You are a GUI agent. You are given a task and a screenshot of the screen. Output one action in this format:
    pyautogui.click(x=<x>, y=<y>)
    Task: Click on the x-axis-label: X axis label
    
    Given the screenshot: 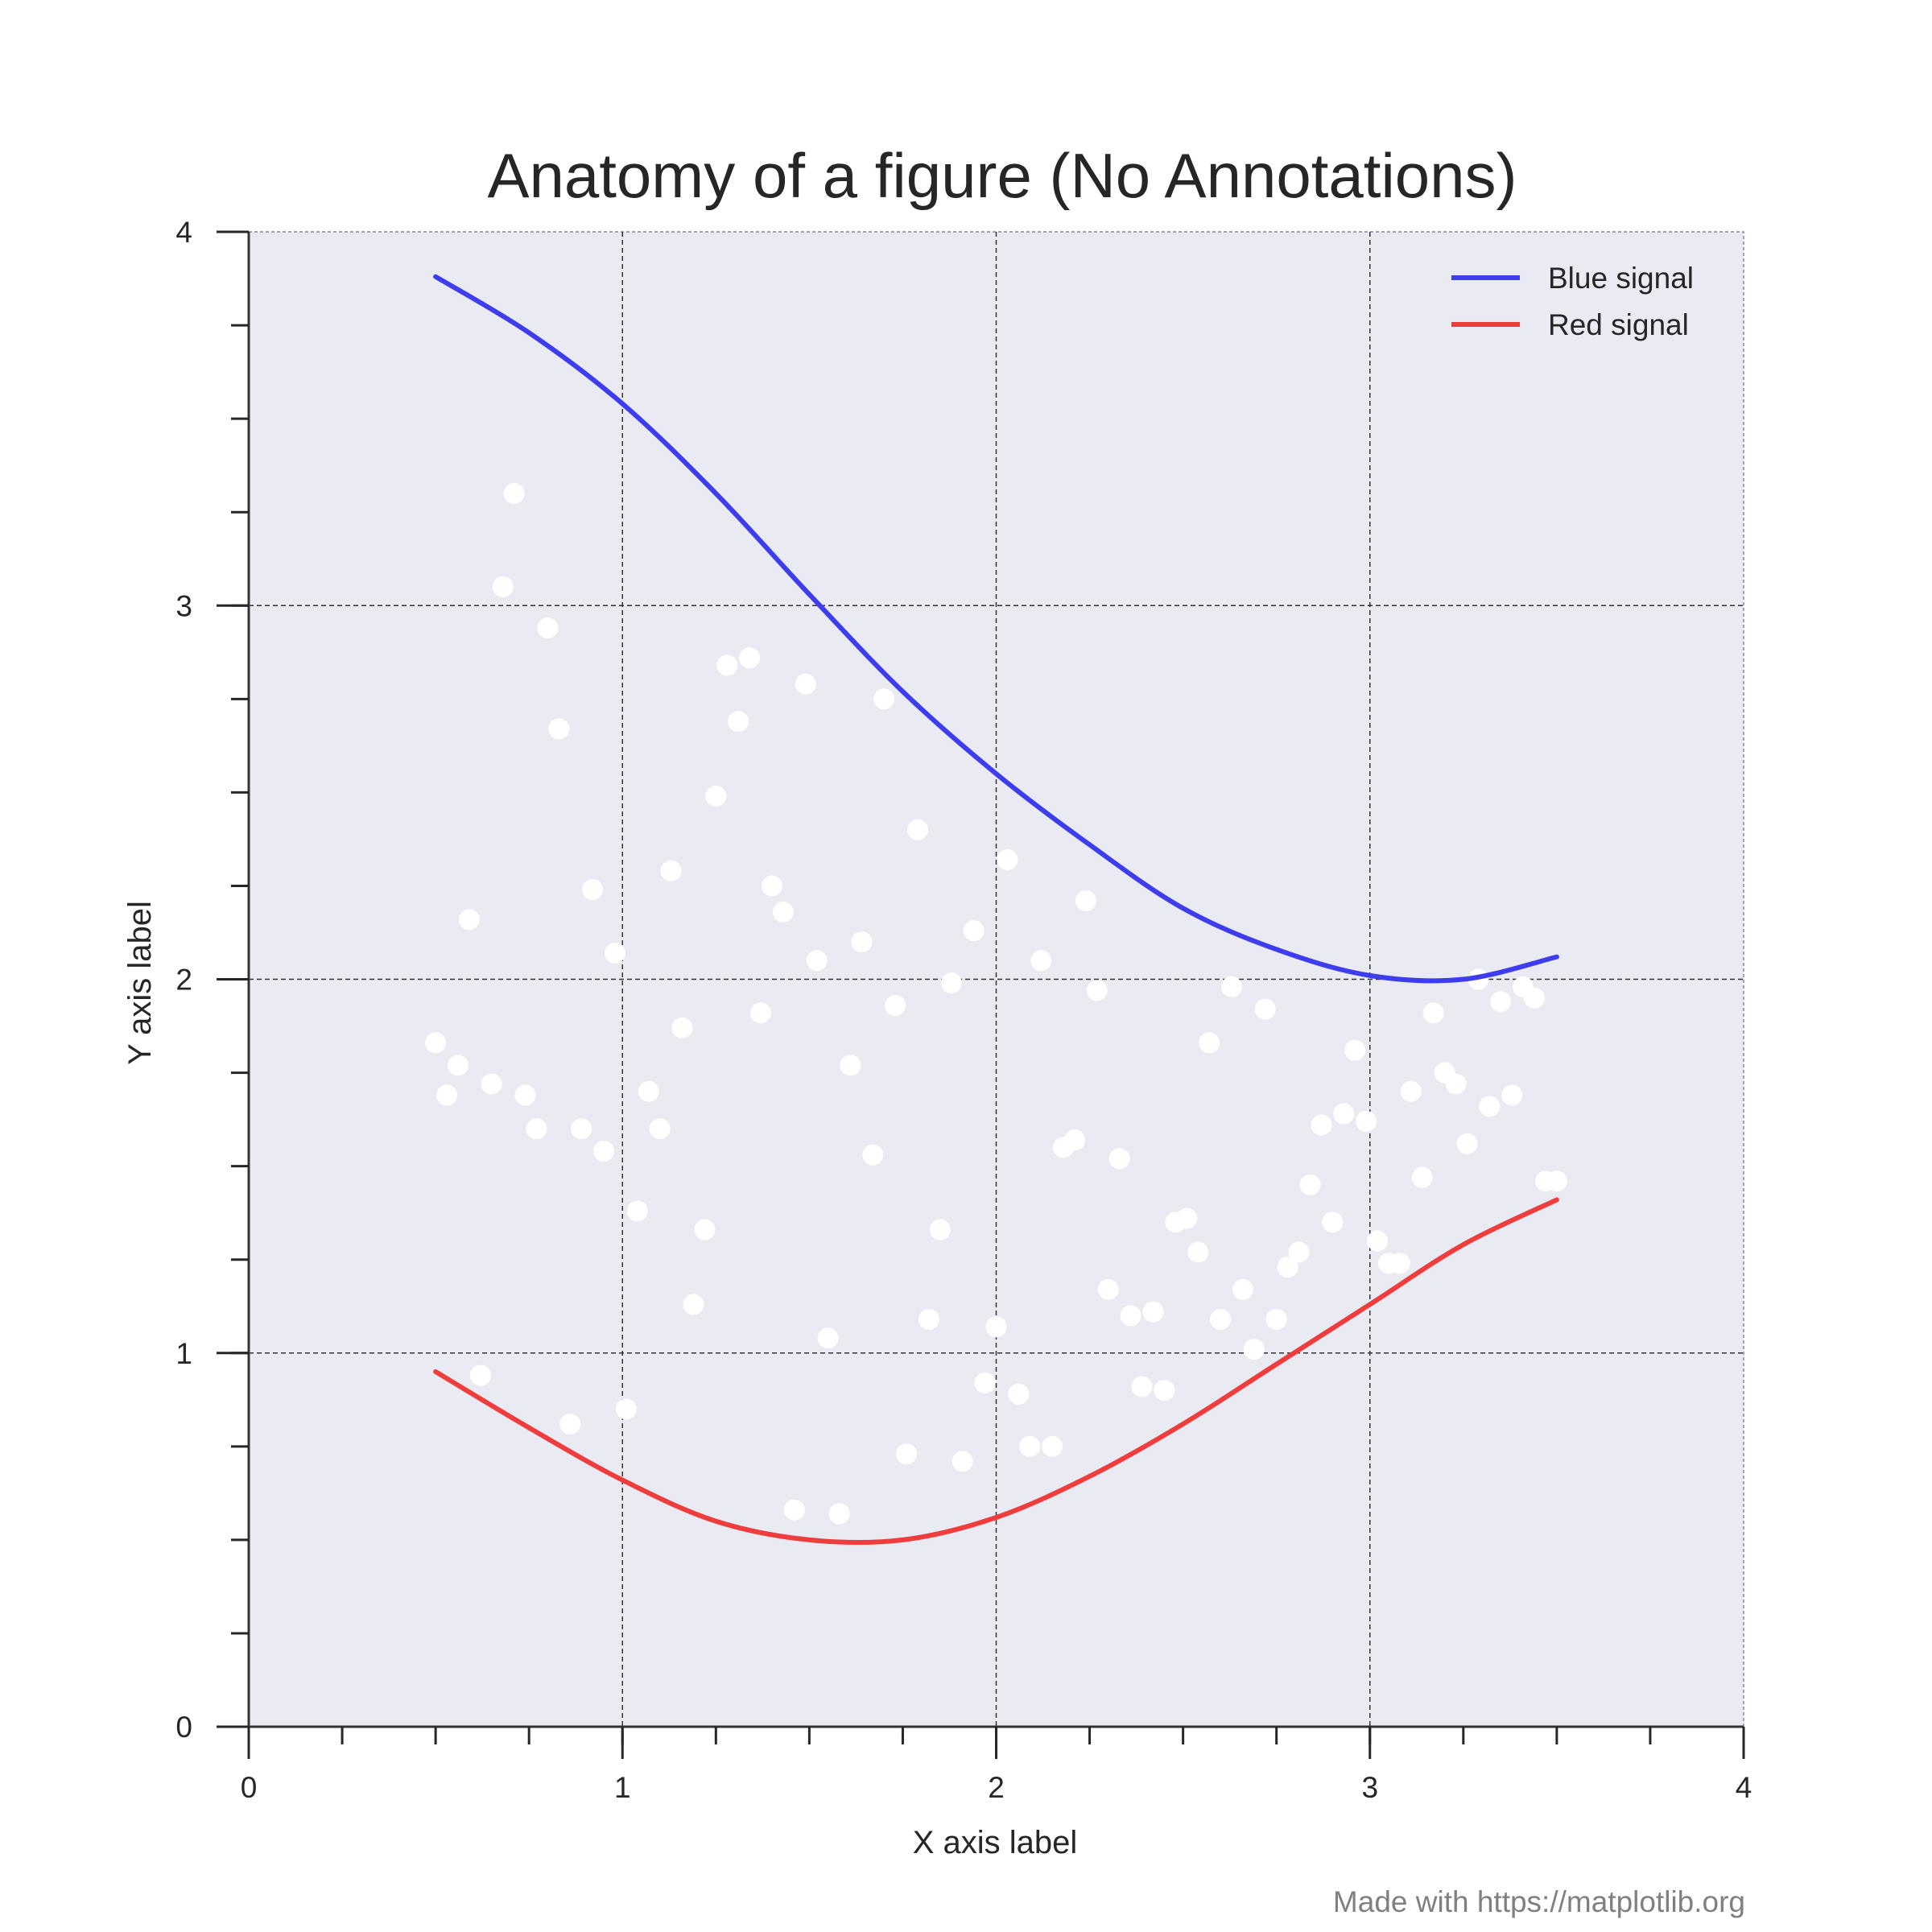 What is the action you would take?
    pyautogui.click(x=995, y=1842)
    